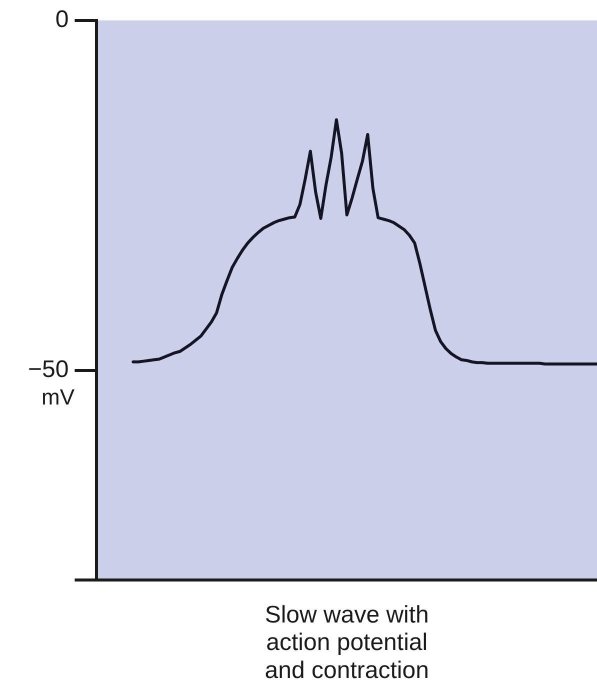  Describe the element at coordinates (48, 369) in the screenshot. I see `y-tick-label: −50` at that location.